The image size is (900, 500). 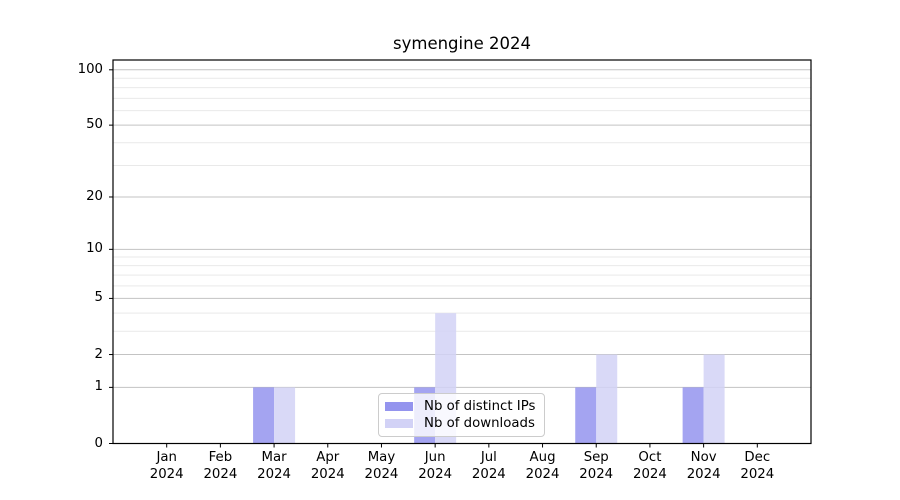 What do you see at coordinates (542, 457) in the screenshot?
I see `x-tick-month: Aug` at bounding box center [542, 457].